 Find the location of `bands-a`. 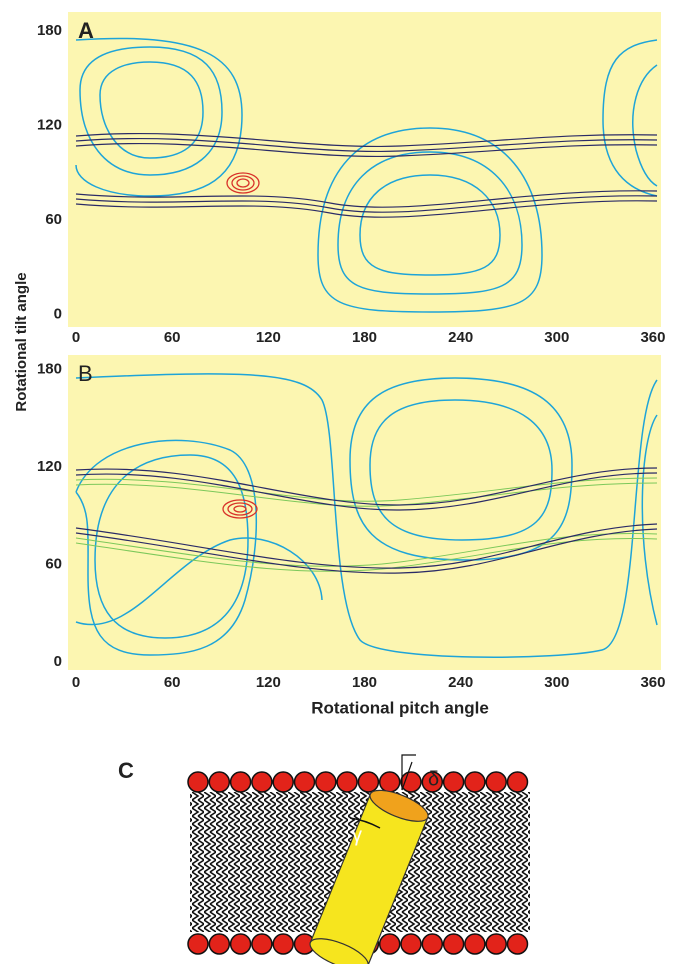

bands-a is located at coordinates (366, 175).